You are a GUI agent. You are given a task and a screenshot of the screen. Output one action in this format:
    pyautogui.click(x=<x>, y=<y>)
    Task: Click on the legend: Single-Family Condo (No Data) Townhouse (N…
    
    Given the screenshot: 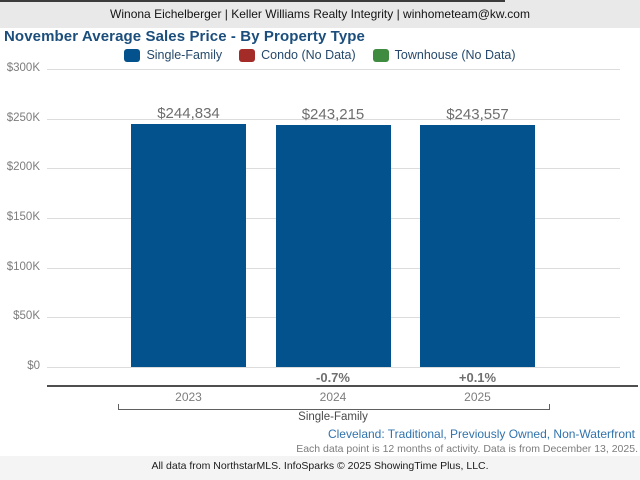 What is the action you would take?
    pyautogui.click(x=320, y=55)
    